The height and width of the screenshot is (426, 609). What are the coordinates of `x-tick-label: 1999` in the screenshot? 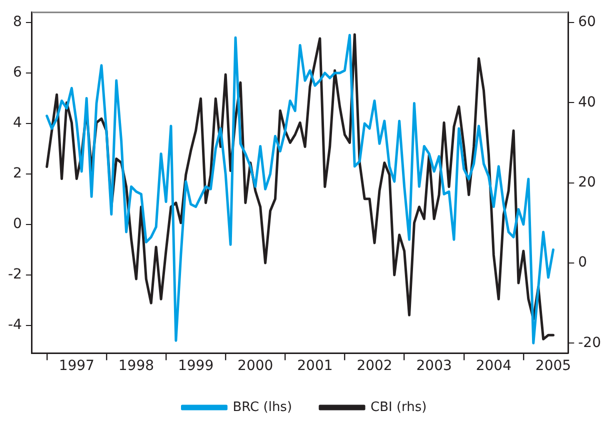 It's located at (196, 366).